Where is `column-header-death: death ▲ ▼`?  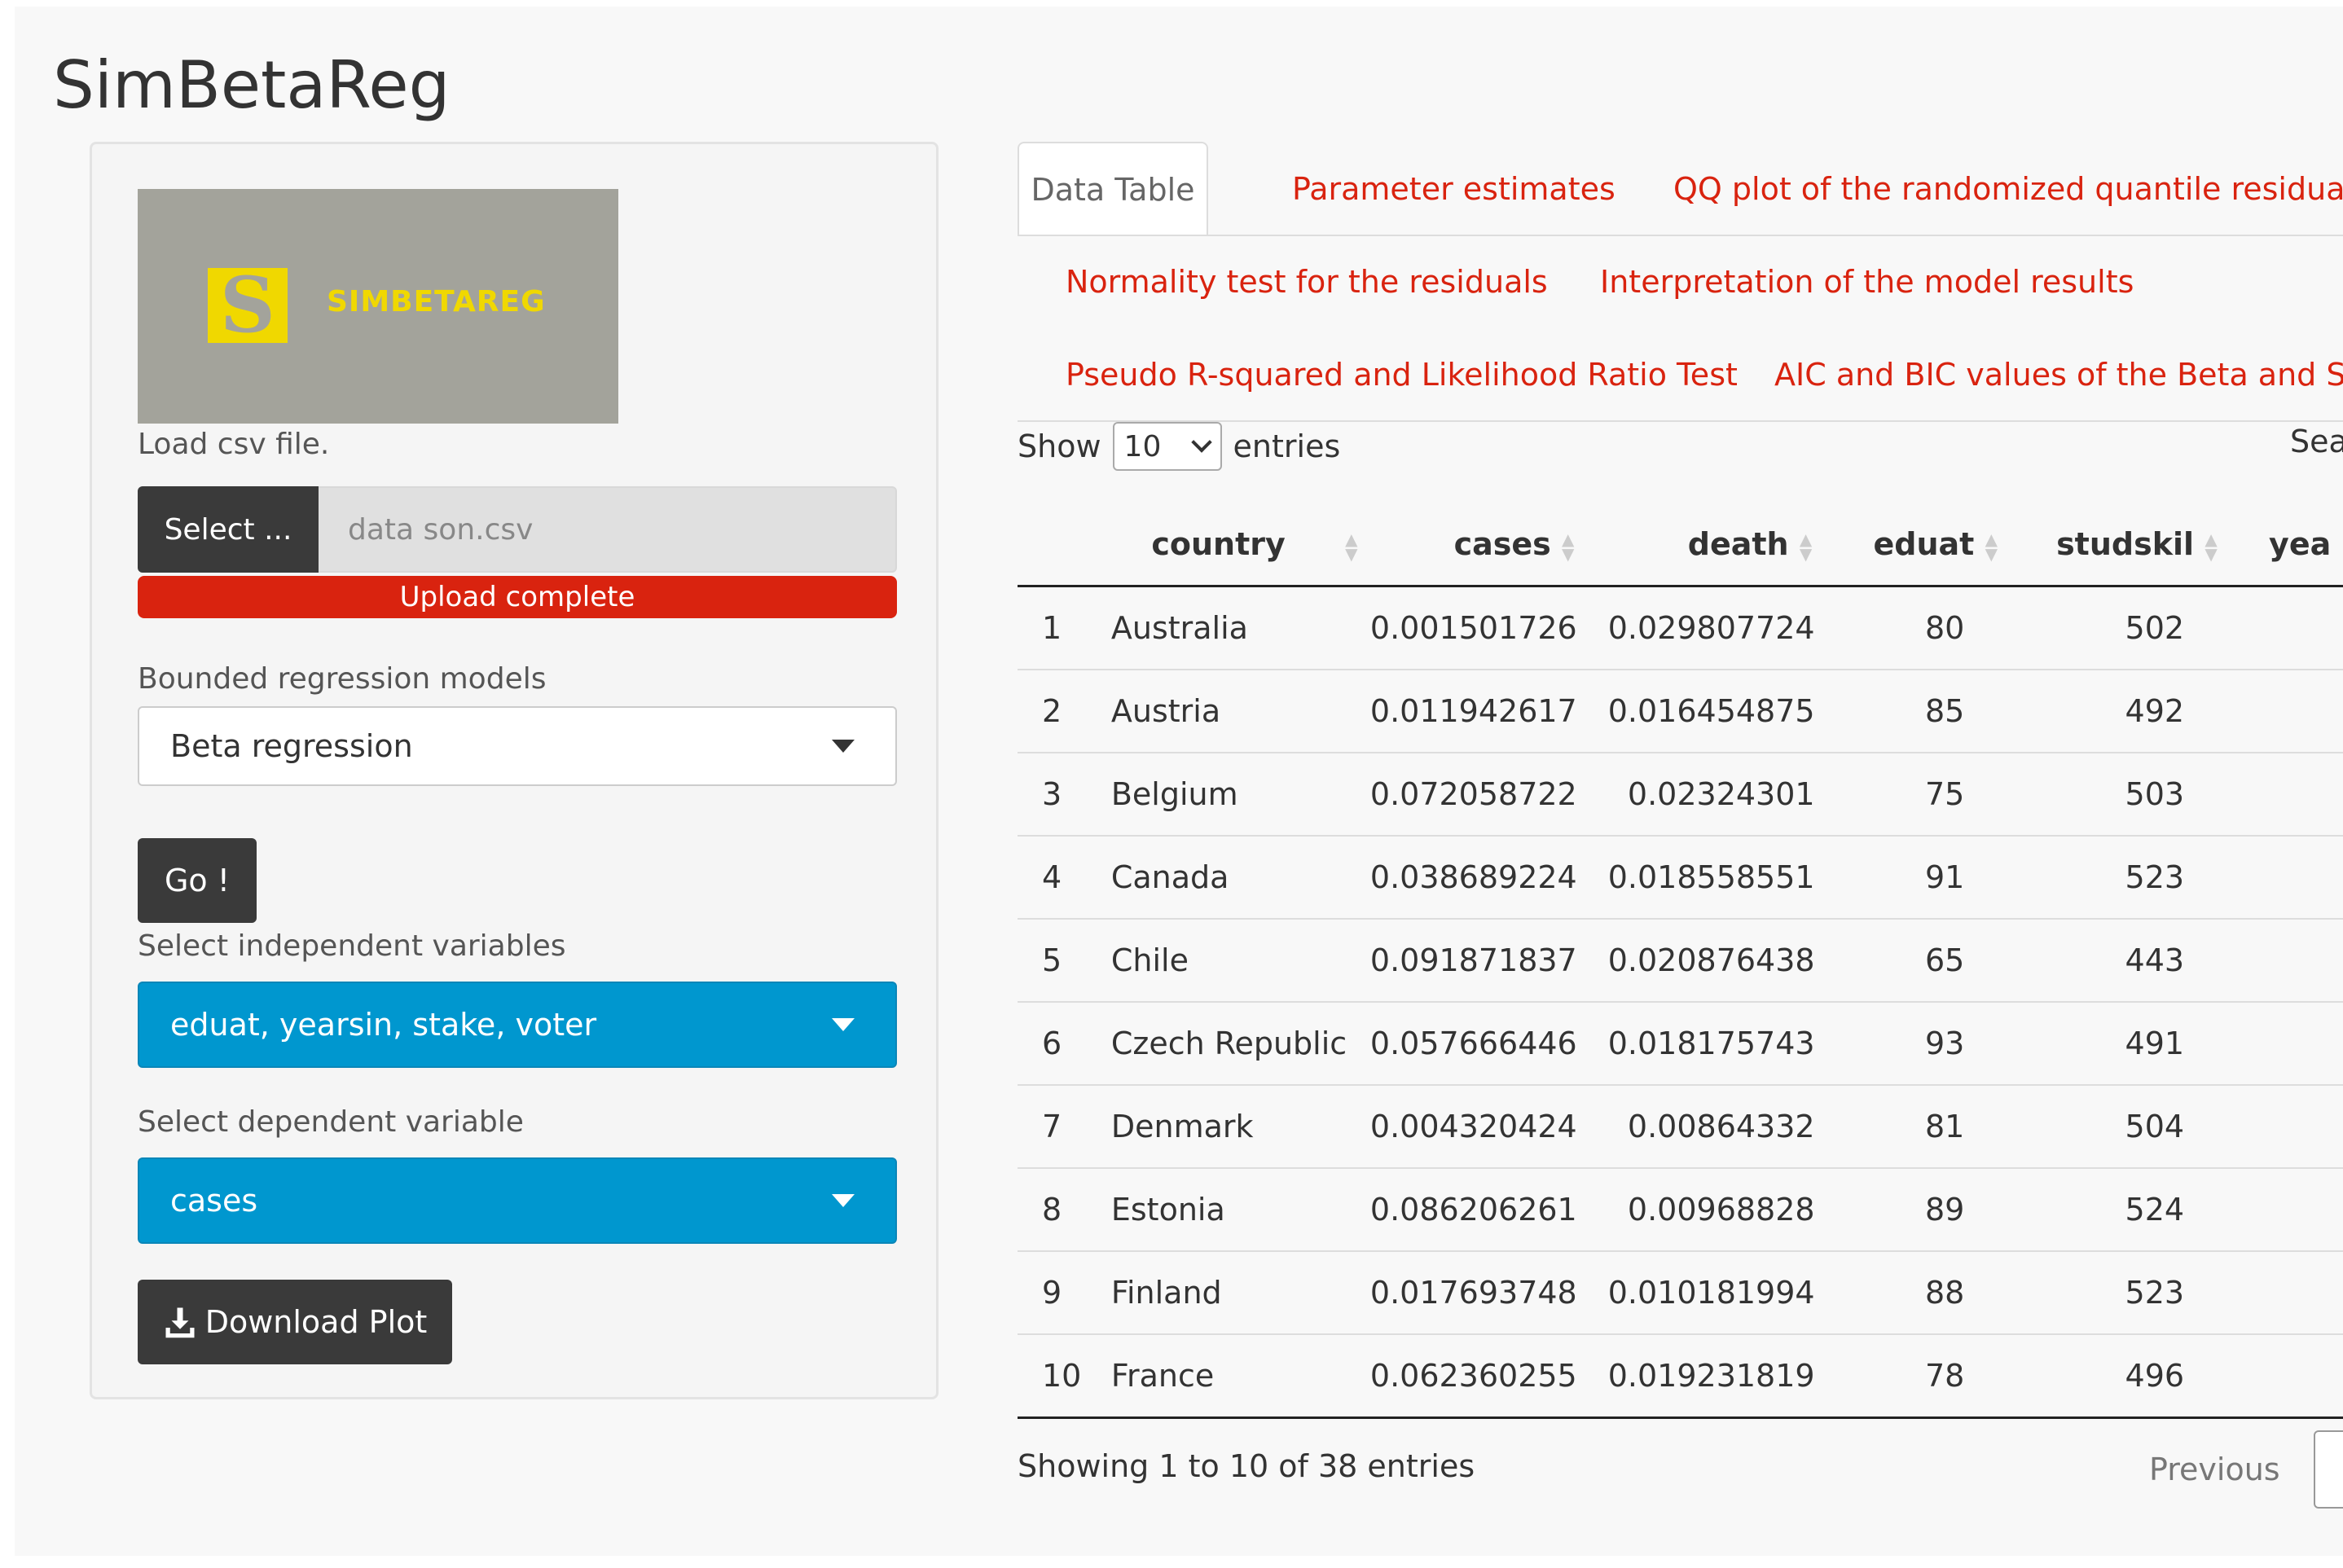 column-header-death: death ▲ ▼ is located at coordinates (1695, 545).